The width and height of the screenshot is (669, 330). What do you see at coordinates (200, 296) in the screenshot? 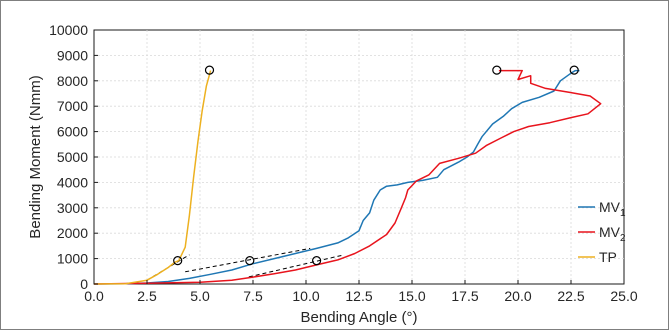
I see `x-tick-label: 5.0` at bounding box center [200, 296].